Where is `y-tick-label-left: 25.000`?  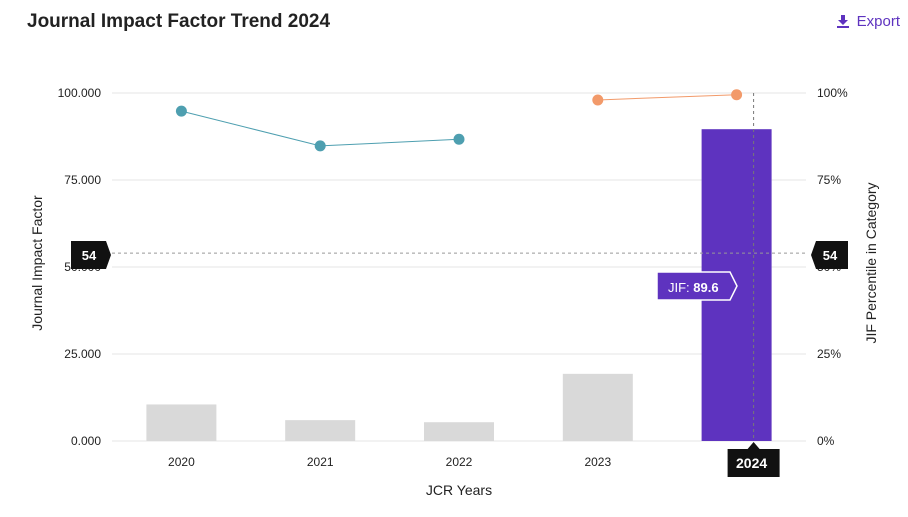 y-tick-label-left: 25.000 is located at coordinates (82, 354).